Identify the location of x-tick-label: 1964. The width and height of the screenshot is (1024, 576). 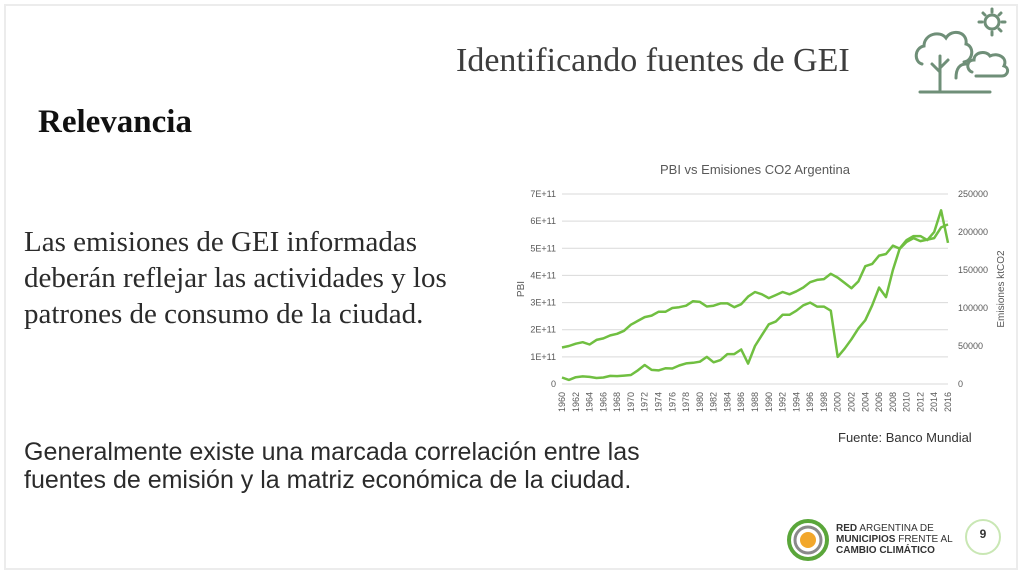
(590, 402).